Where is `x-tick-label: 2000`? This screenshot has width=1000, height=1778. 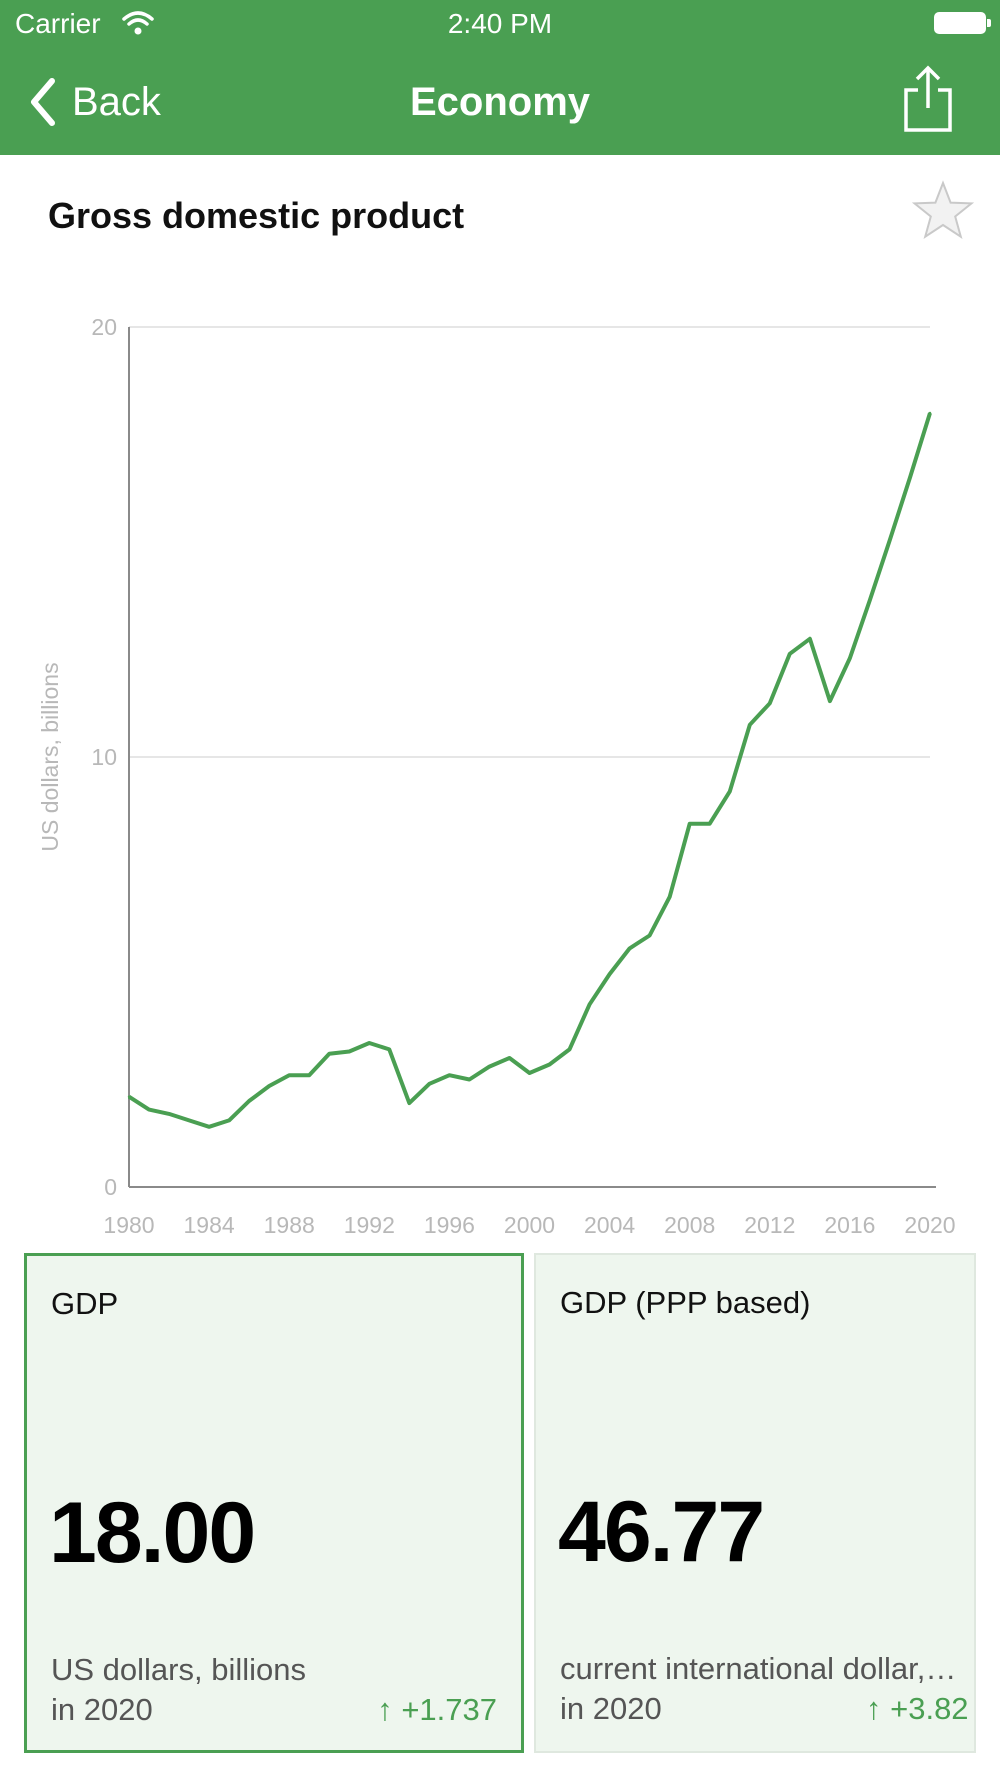 x-tick-label: 2000 is located at coordinates (529, 1225).